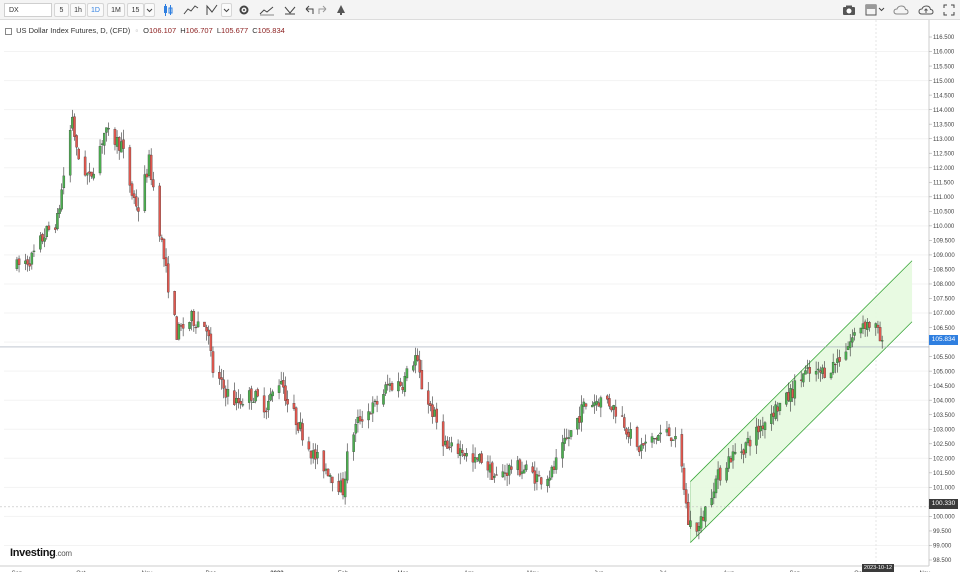 This screenshot has width=960, height=572. Describe the element at coordinates (944, 430) in the screenshot. I see `price-tick-label: 103.000` at that location.